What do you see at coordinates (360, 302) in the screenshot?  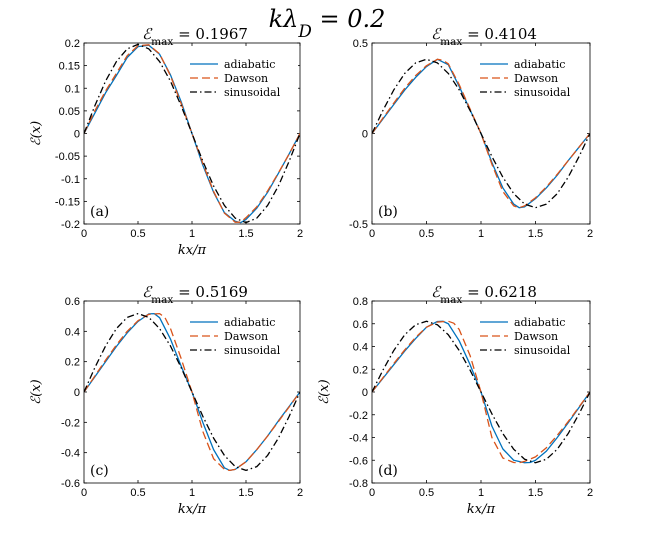 I see `y-tick-label: 0.8` at bounding box center [360, 302].